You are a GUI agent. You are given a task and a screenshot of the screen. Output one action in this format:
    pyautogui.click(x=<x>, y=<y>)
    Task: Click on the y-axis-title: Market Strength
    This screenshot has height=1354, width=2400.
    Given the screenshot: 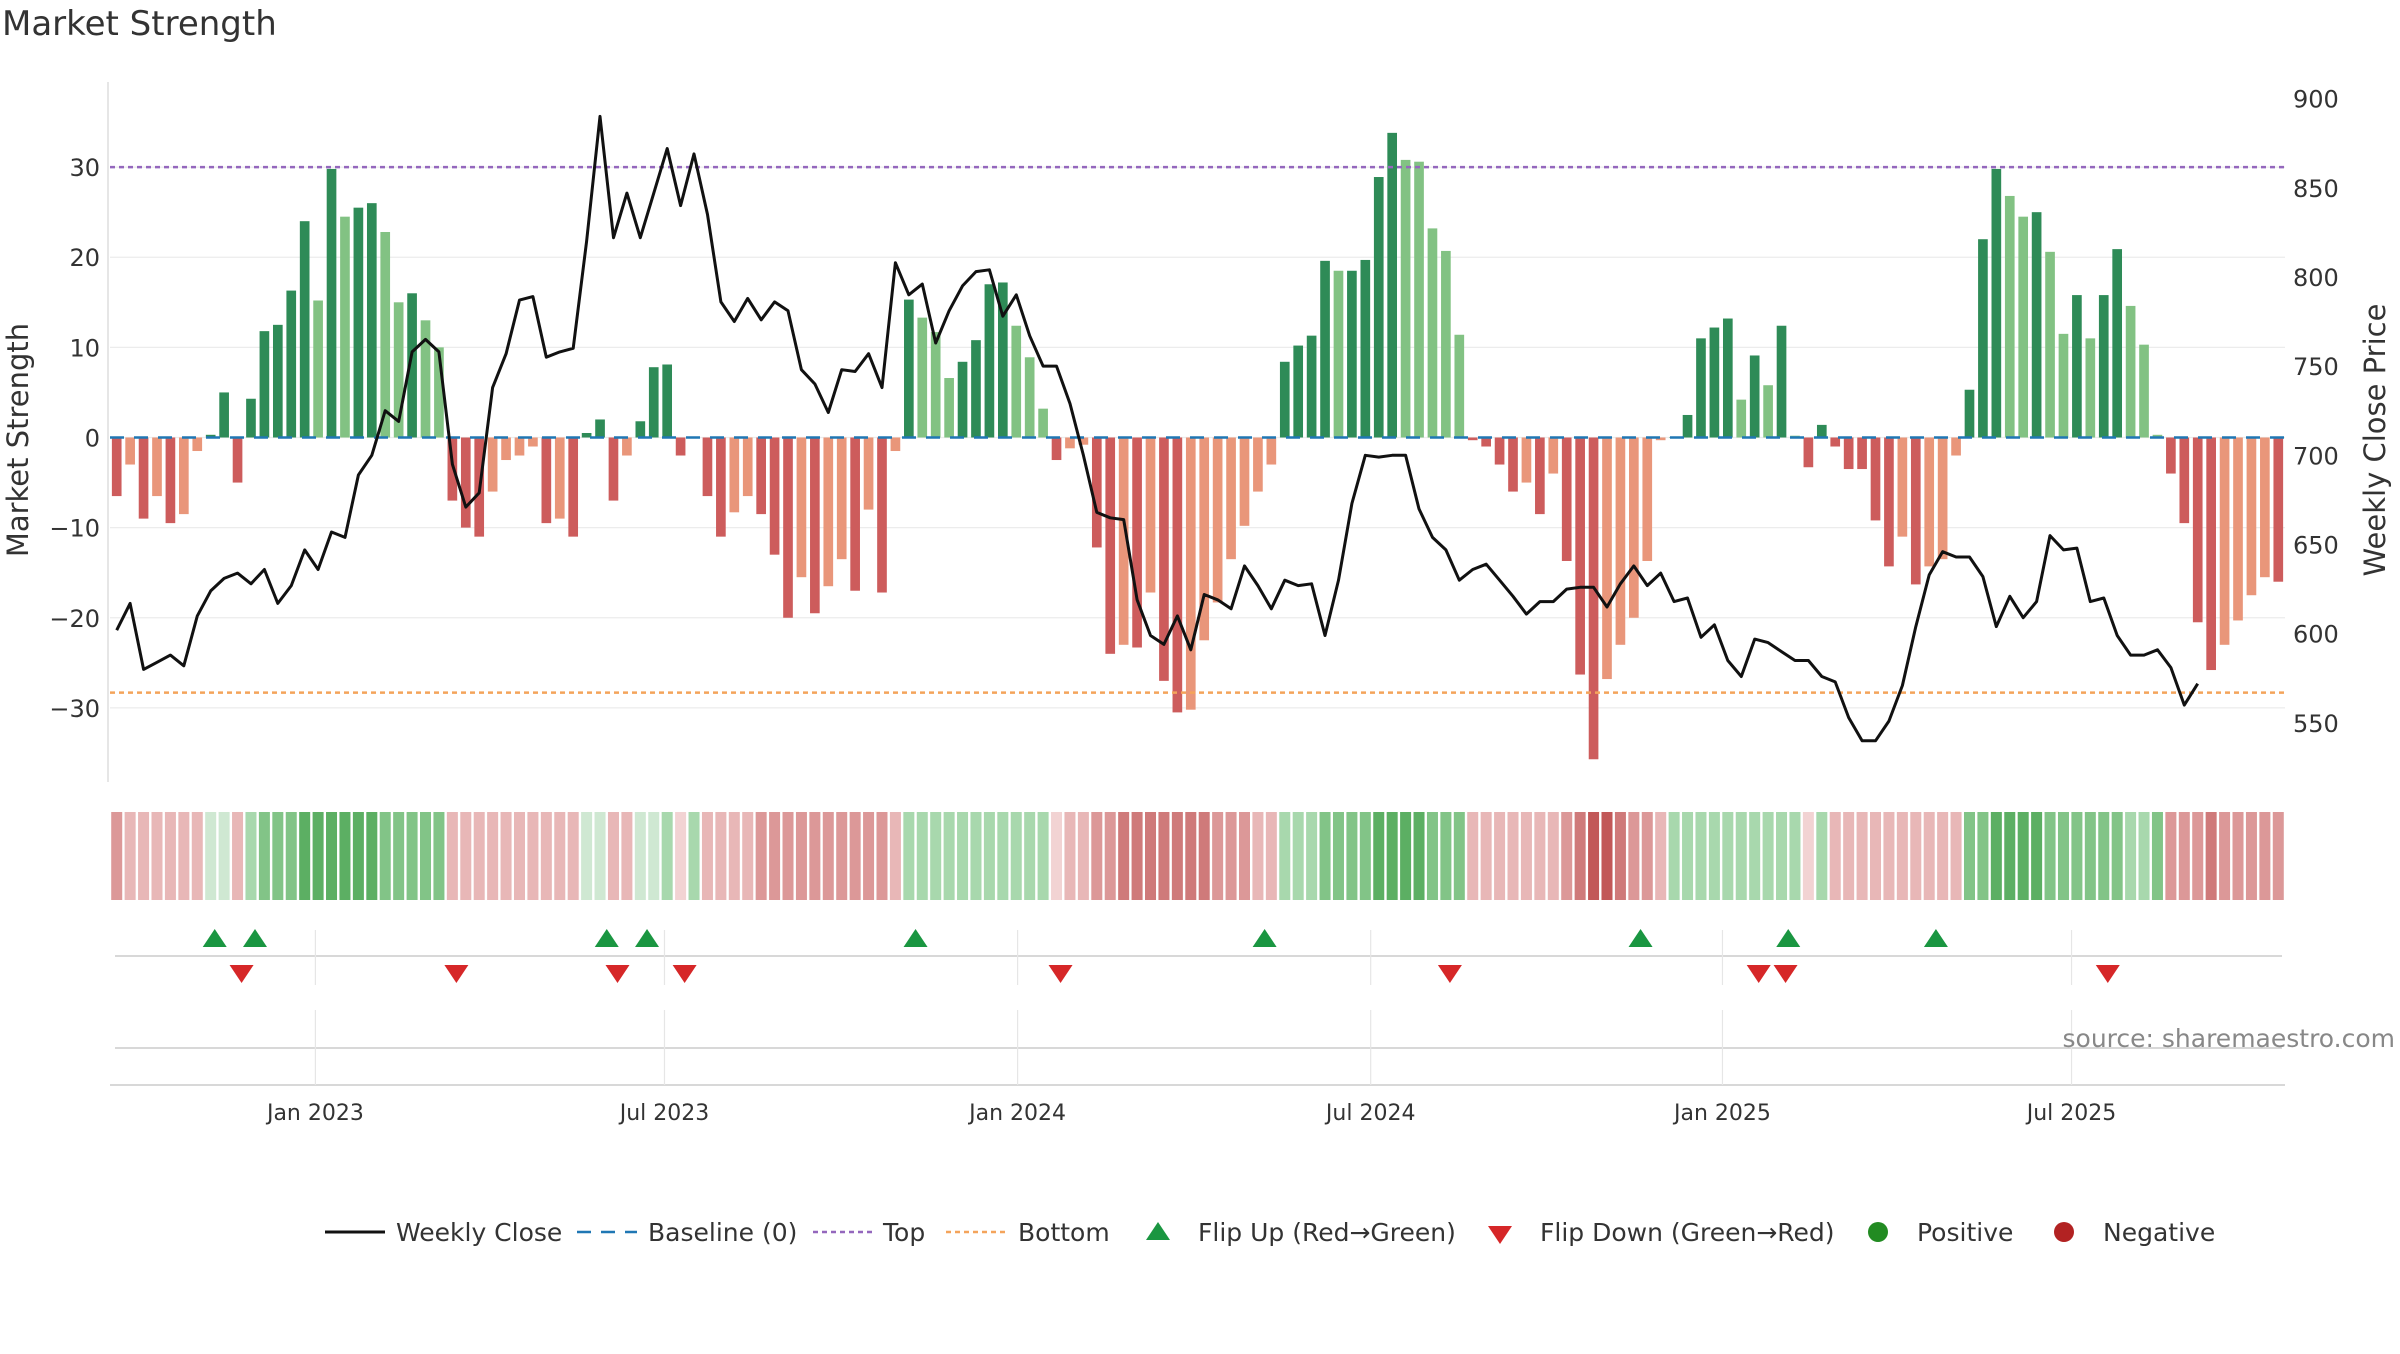 What is the action you would take?
    pyautogui.click(x=18, y=440)
    